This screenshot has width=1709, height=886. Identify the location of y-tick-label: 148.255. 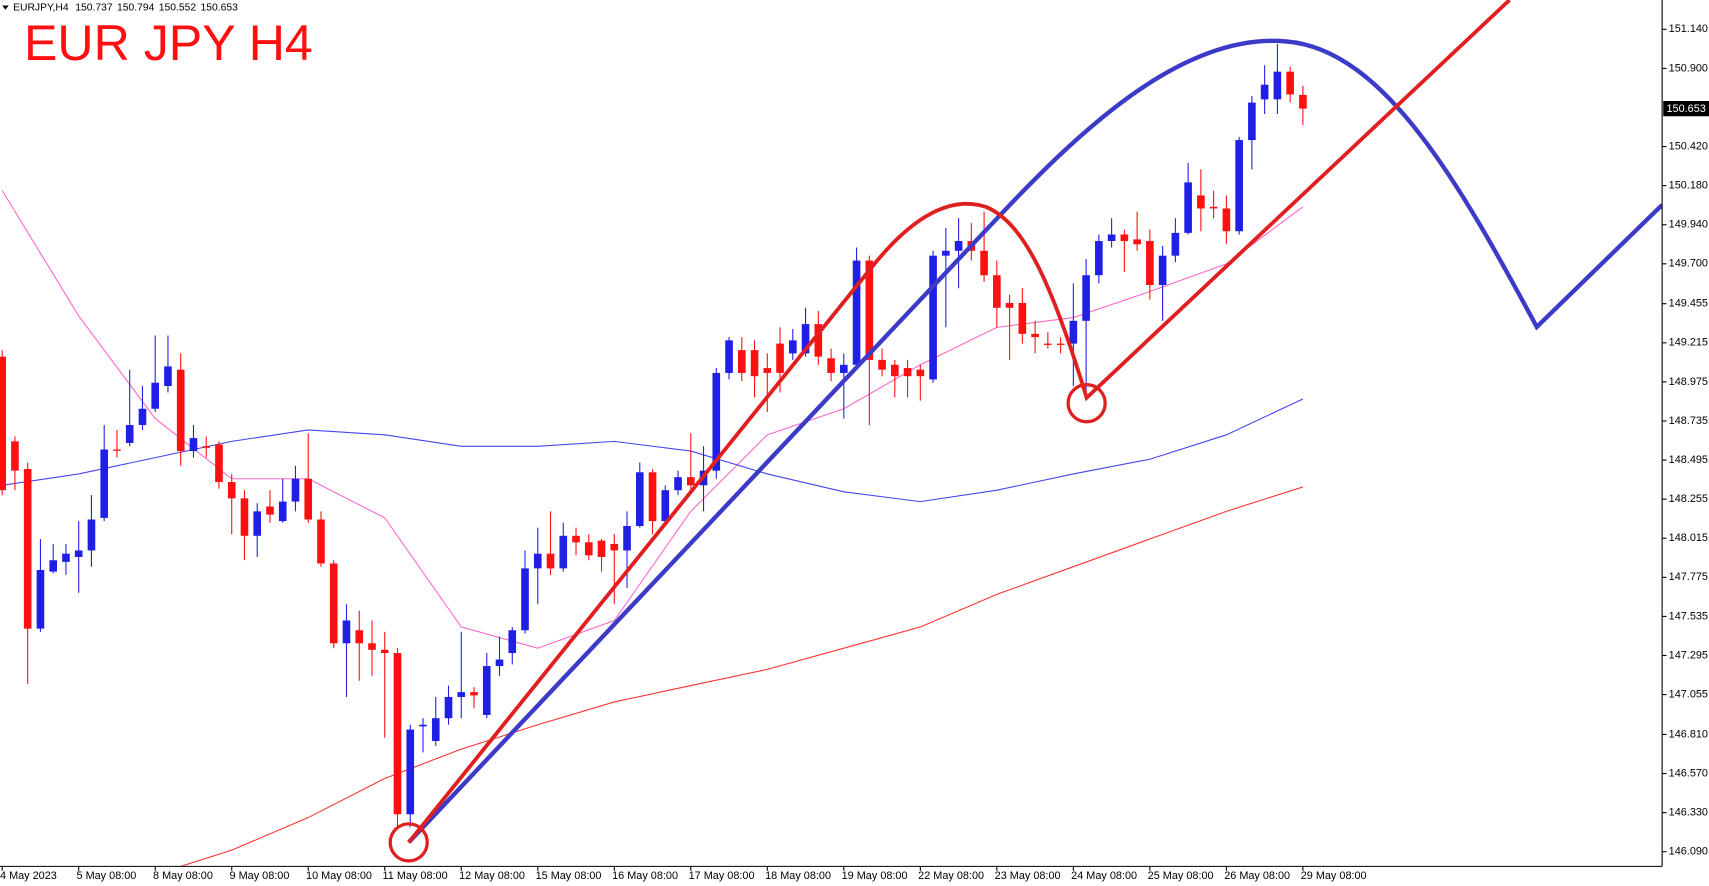
(1688, 499).